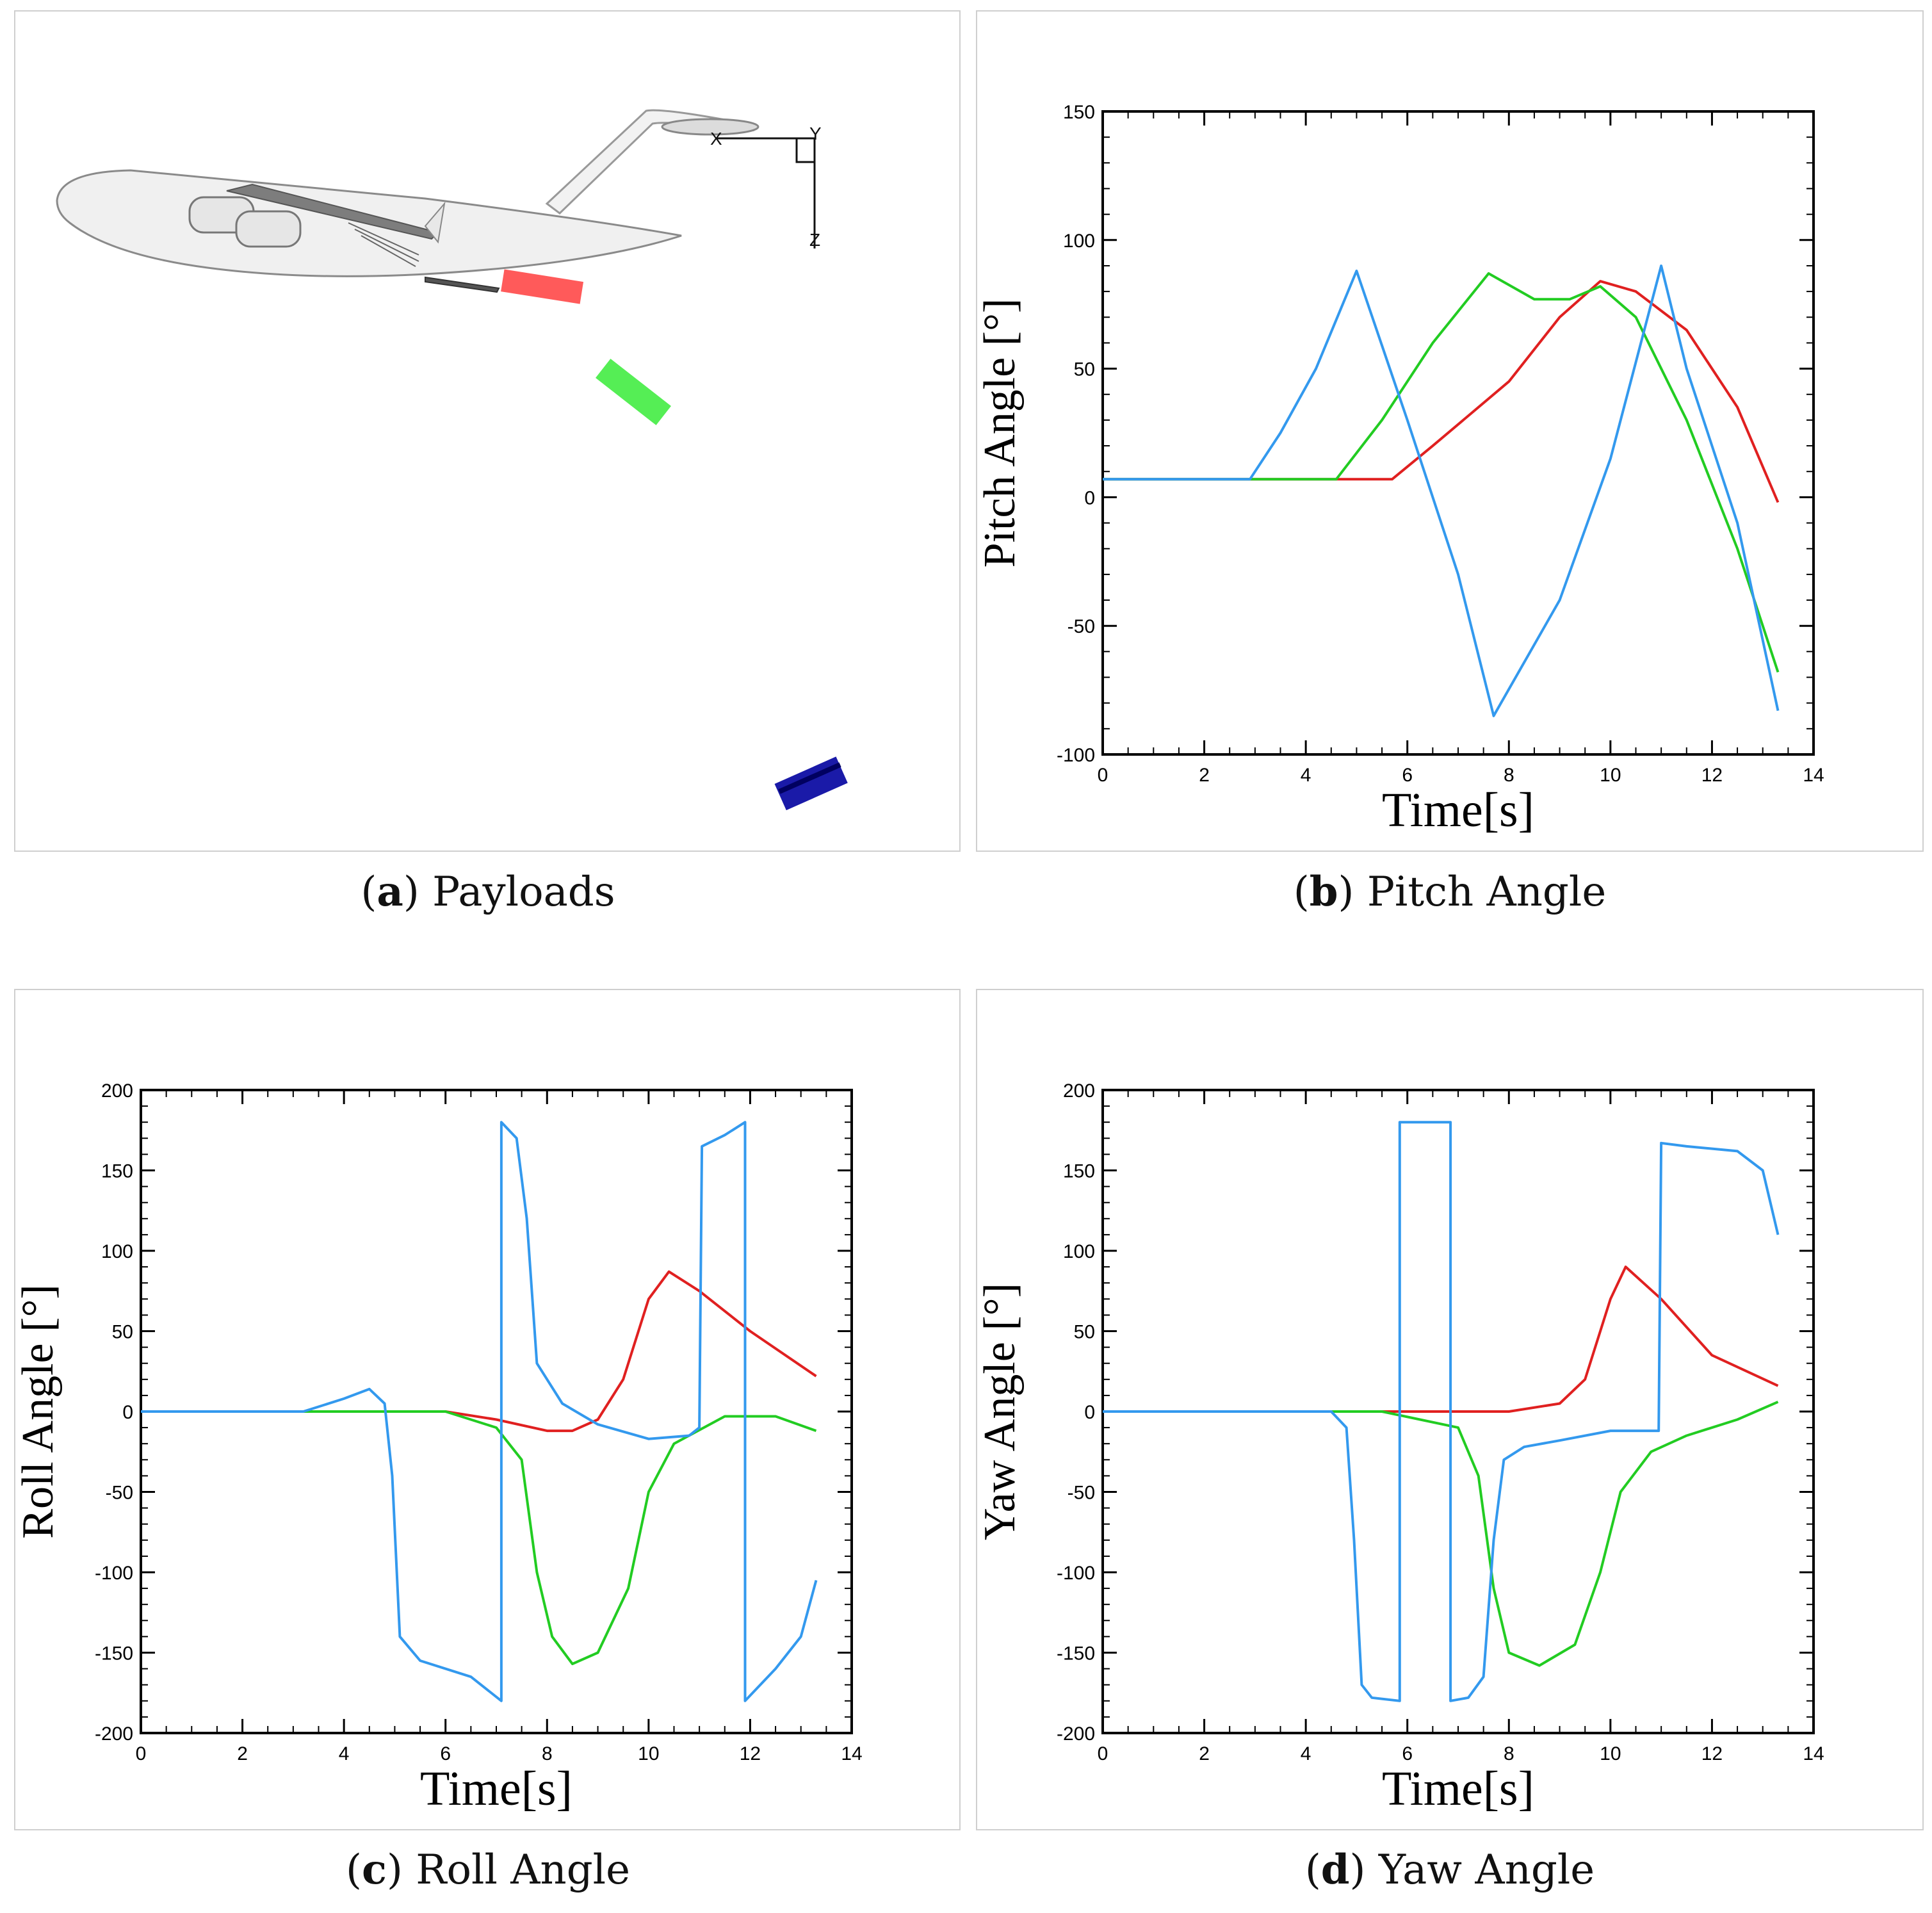 This screenshot has width=1932, height=1913. Describe the element at coordinates (39, 1411) in the screenshot. I see `y-axis-label: Roll Angle [°]` at that location.